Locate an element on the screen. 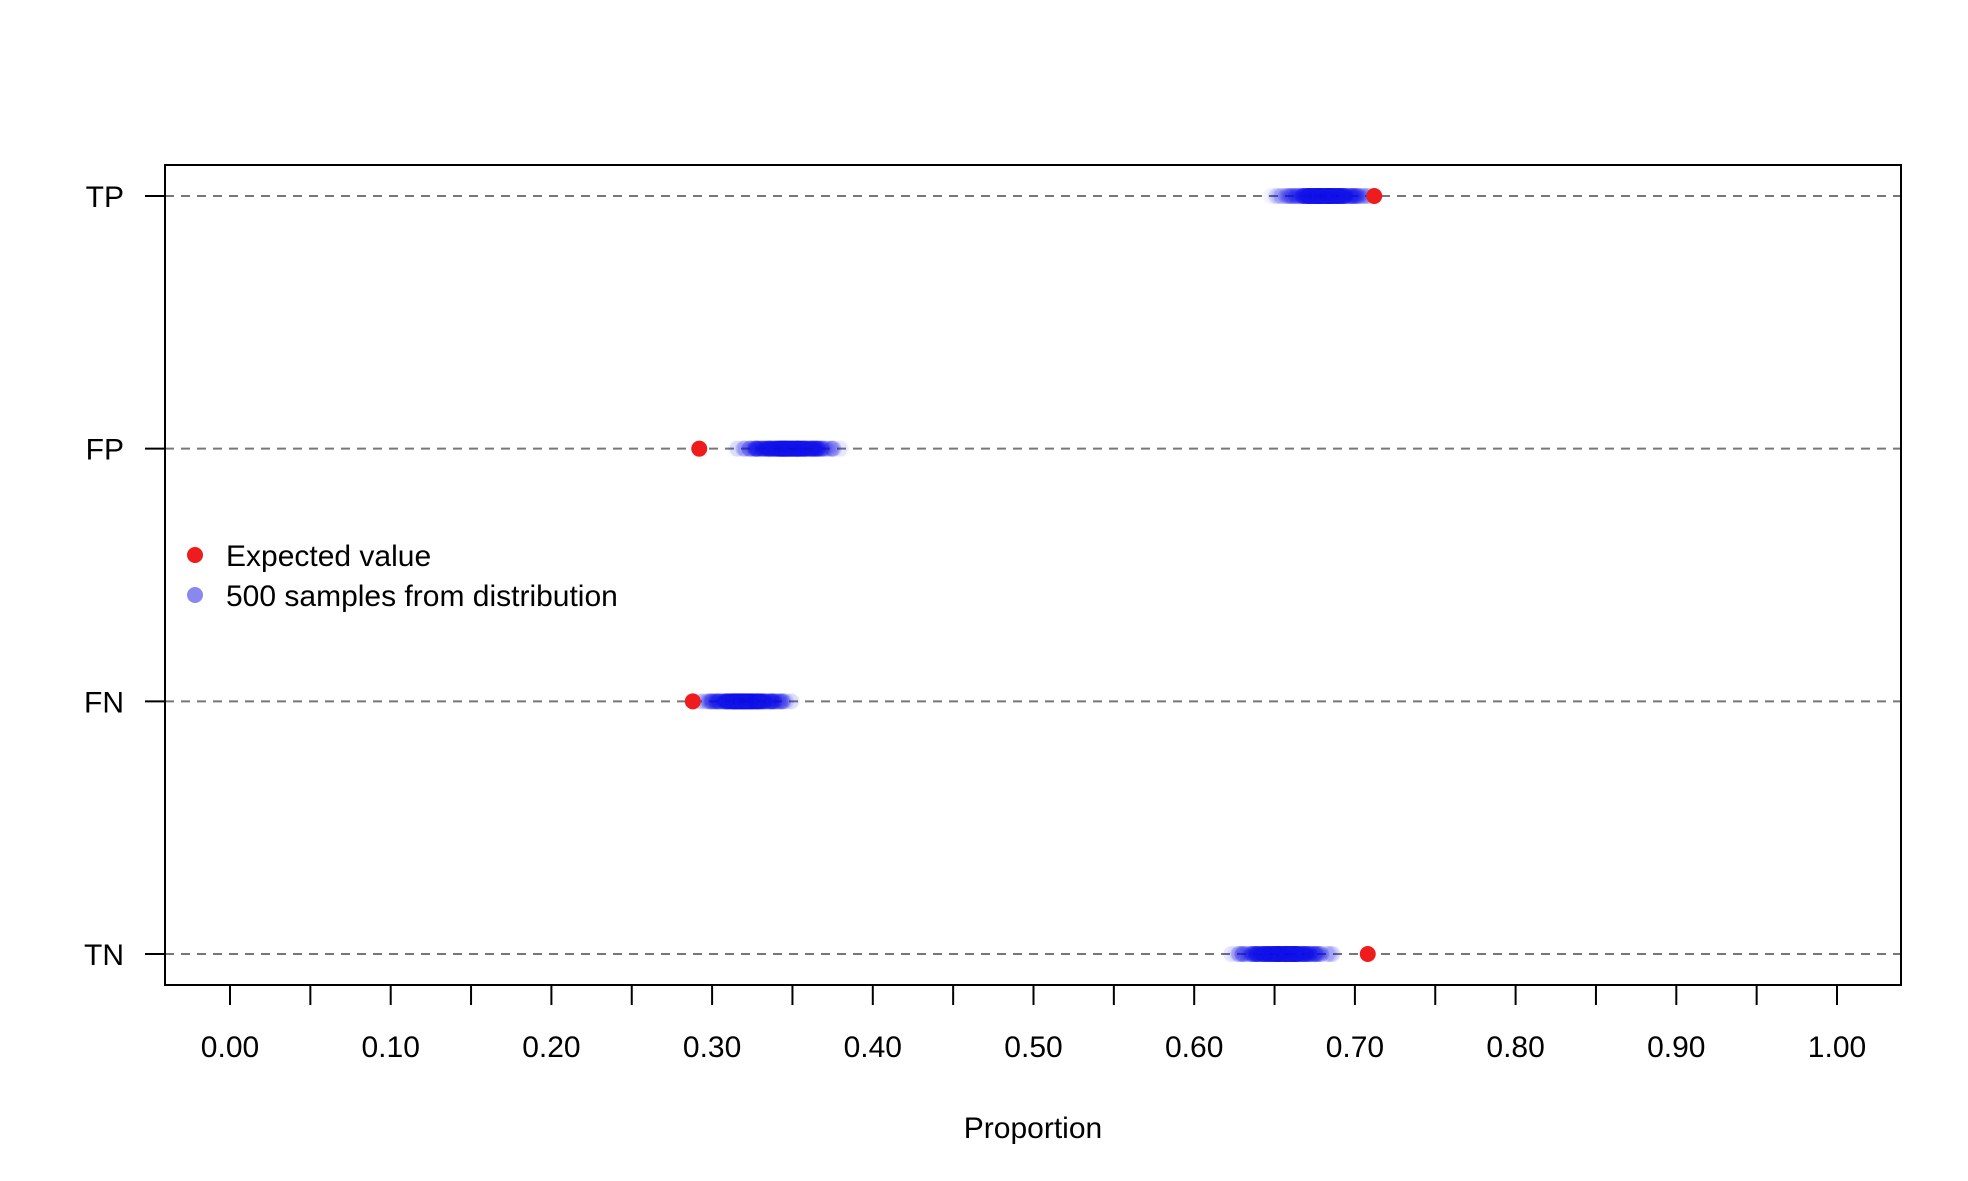 This screenshot has width=1968, height=1181. legend-expected-value-marker is located at coordinates (195, 555).